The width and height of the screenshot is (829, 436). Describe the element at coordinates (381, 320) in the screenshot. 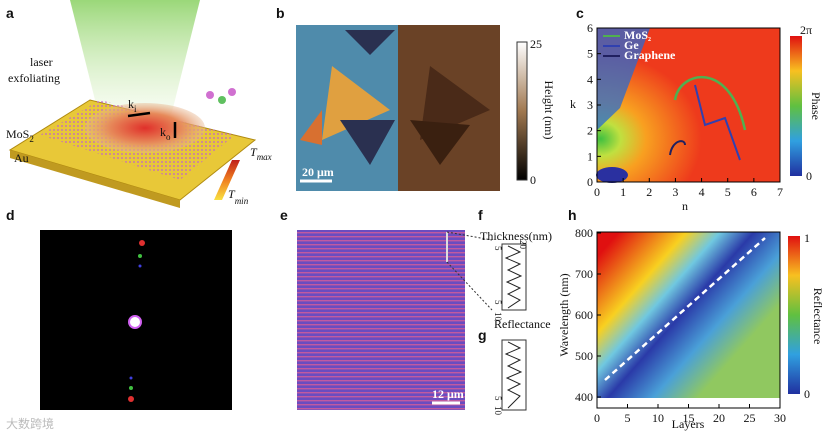

I see `striped-image` at that location.